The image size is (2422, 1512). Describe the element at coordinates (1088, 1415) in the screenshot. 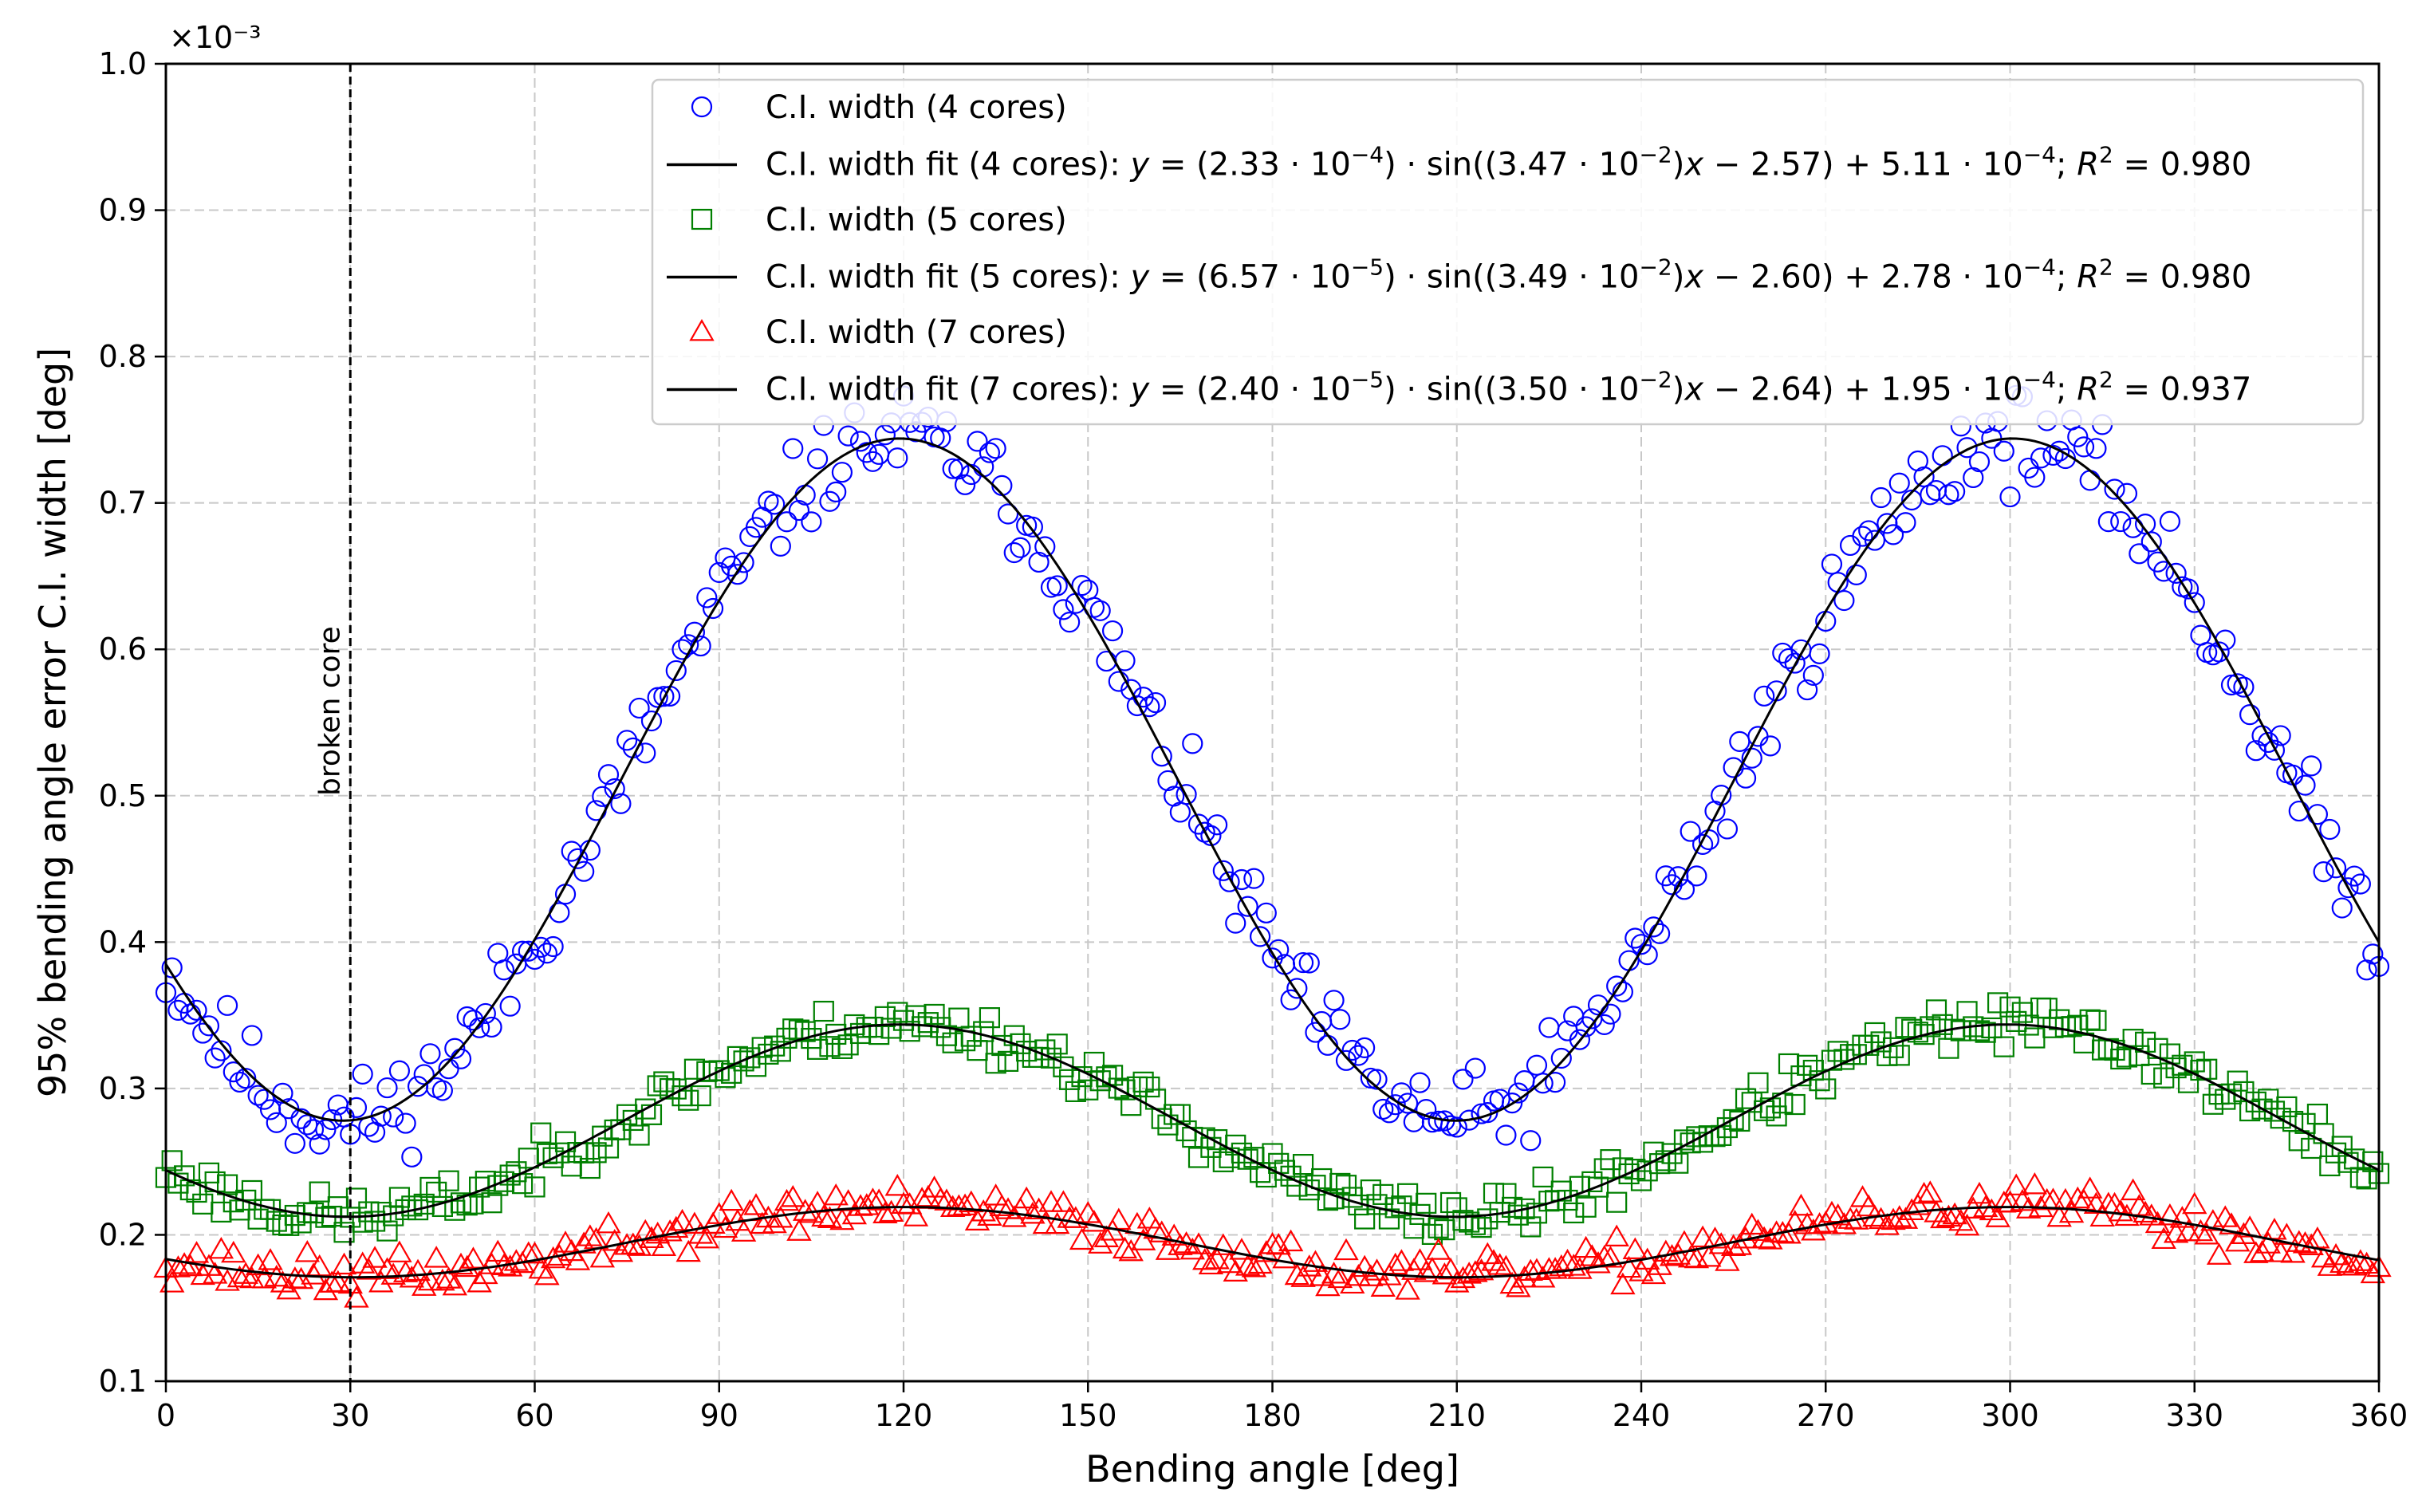

I see `x-tick-label: 150` at that location.